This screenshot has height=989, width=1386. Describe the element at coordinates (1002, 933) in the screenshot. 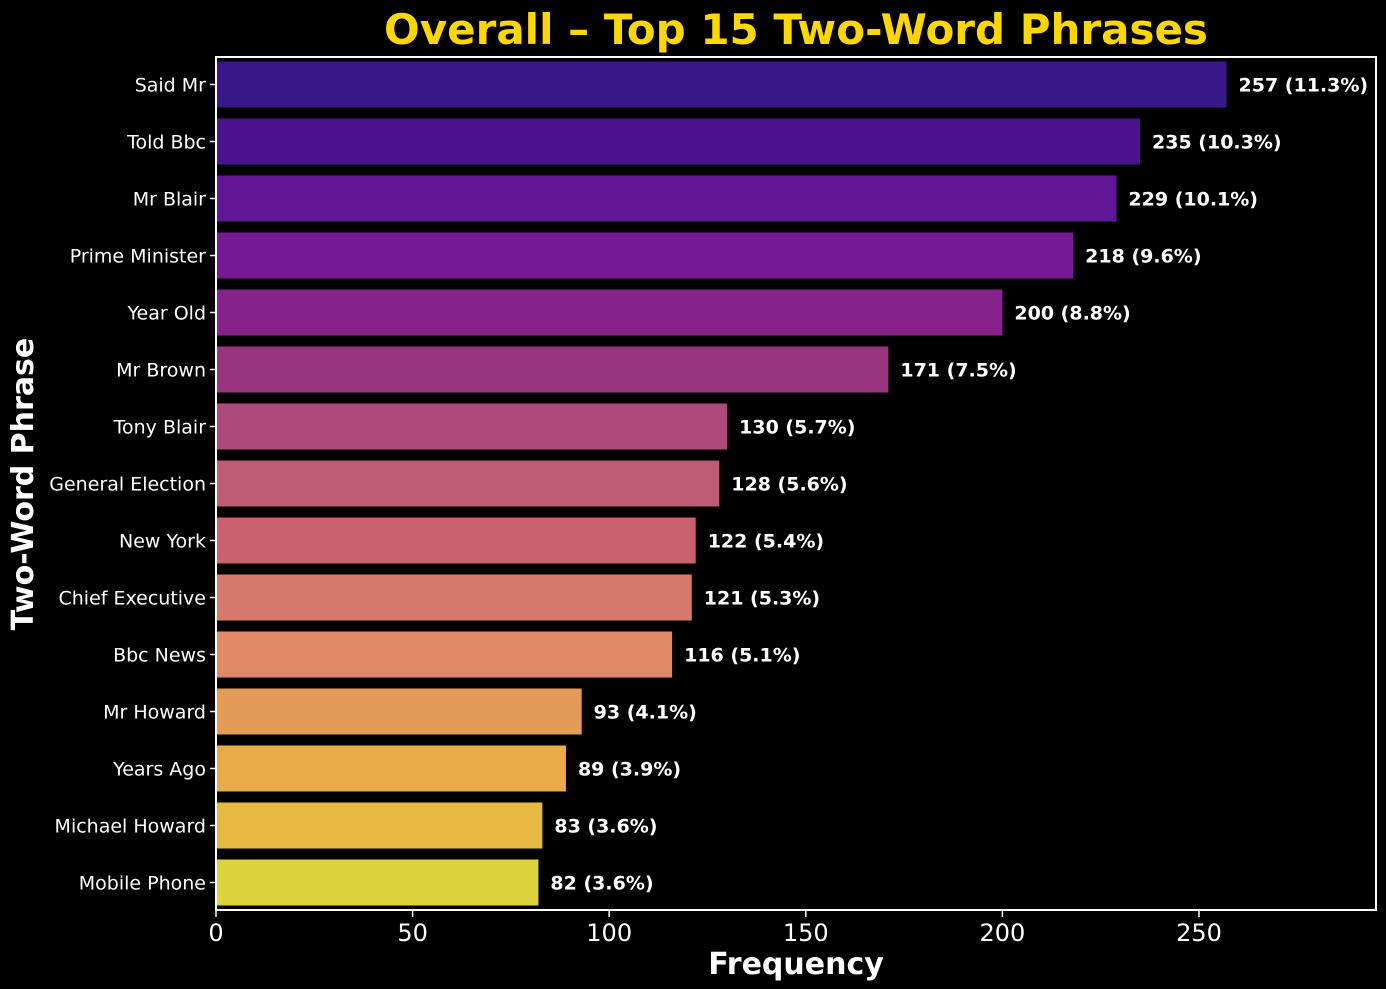

I see `x-tick-label-200: 200` at that location.